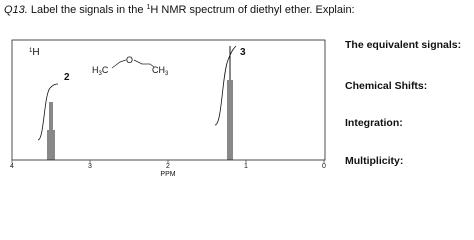 The width and height of the screenshot is (474, 240). Describe the element at coordinates (324, 166) in the screenshot. I see `axis-tick-label: 0` at that location.